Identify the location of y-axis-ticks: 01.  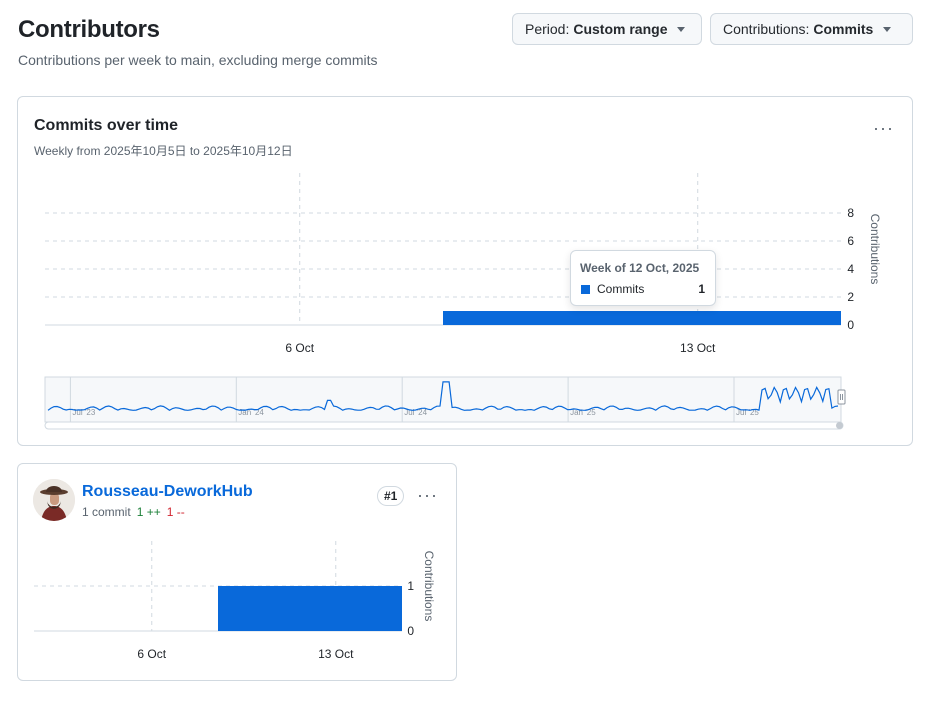
(410, 608).